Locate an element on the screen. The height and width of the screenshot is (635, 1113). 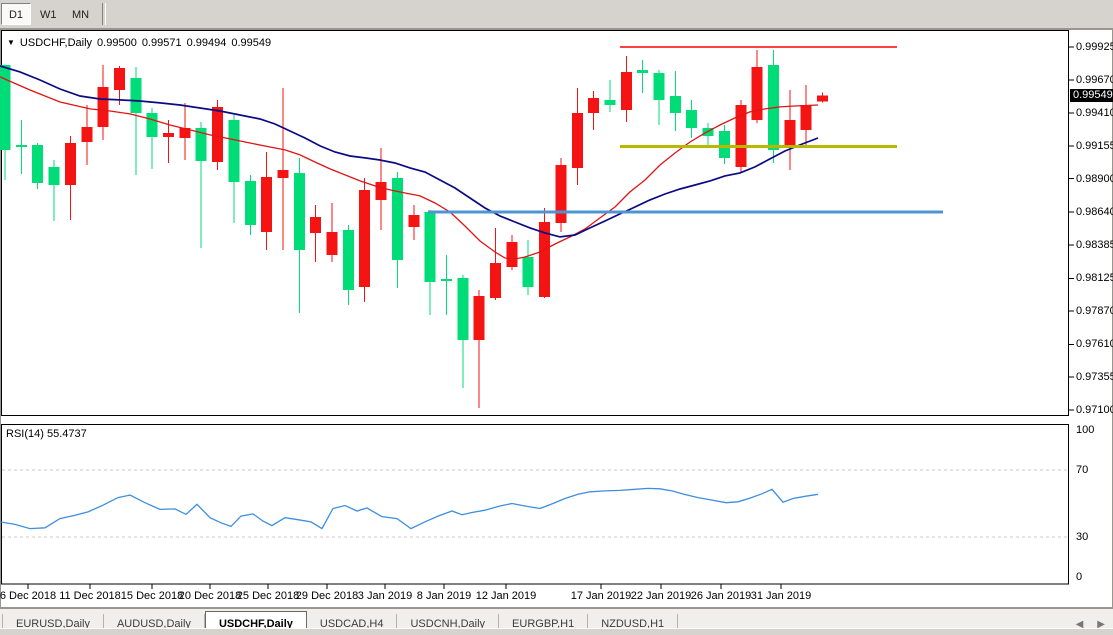
rsi-layer is located at coordinates (534, 503).